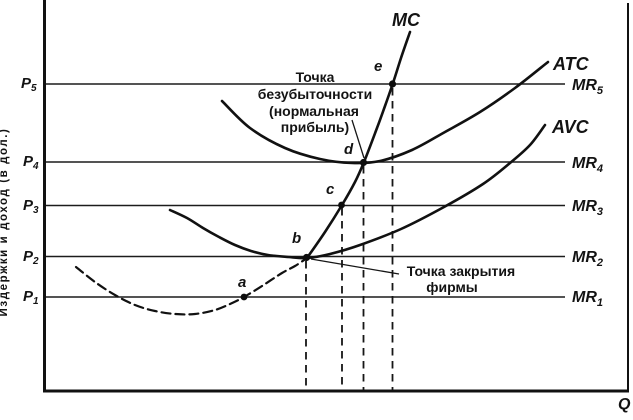 Image resolution: width=633 pixels, height=420 pixels. Describe the element at coordinates (461, 271) in the screenshot. I see `svg-text: Точка закрытия` at that location.